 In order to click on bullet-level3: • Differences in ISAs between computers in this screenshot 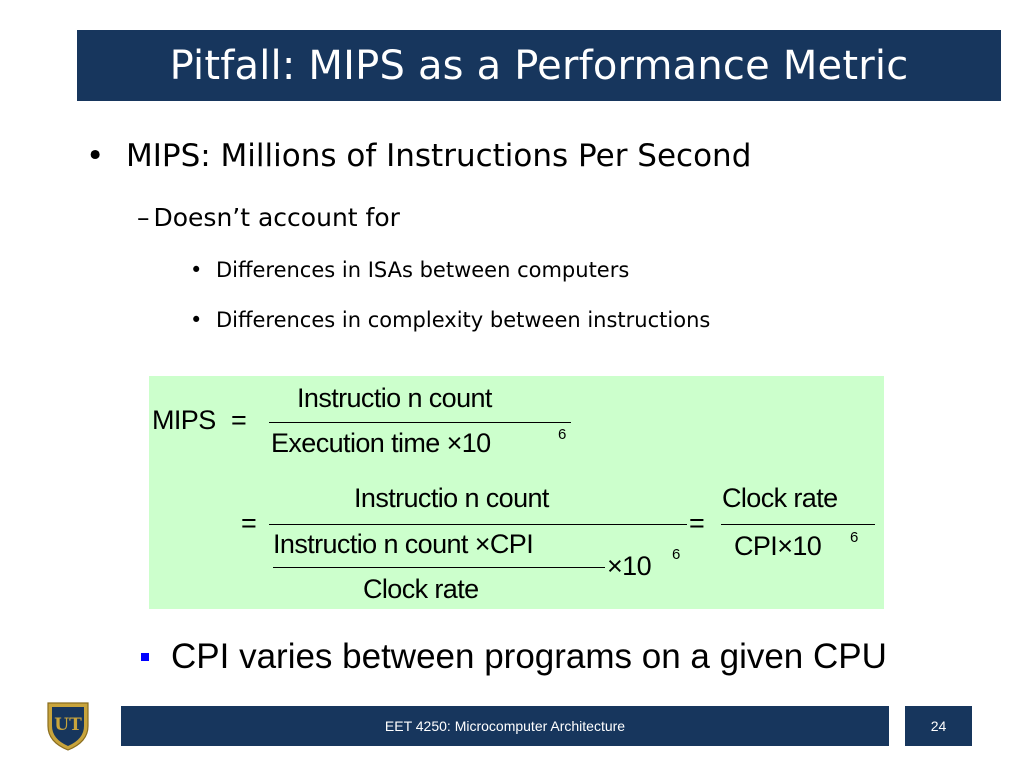, I will do `click(409, 270)`.